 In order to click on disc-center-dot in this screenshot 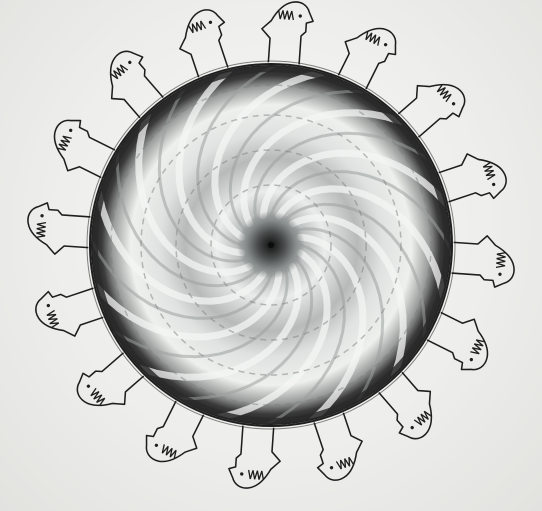, I will do `click(271, 245)`.